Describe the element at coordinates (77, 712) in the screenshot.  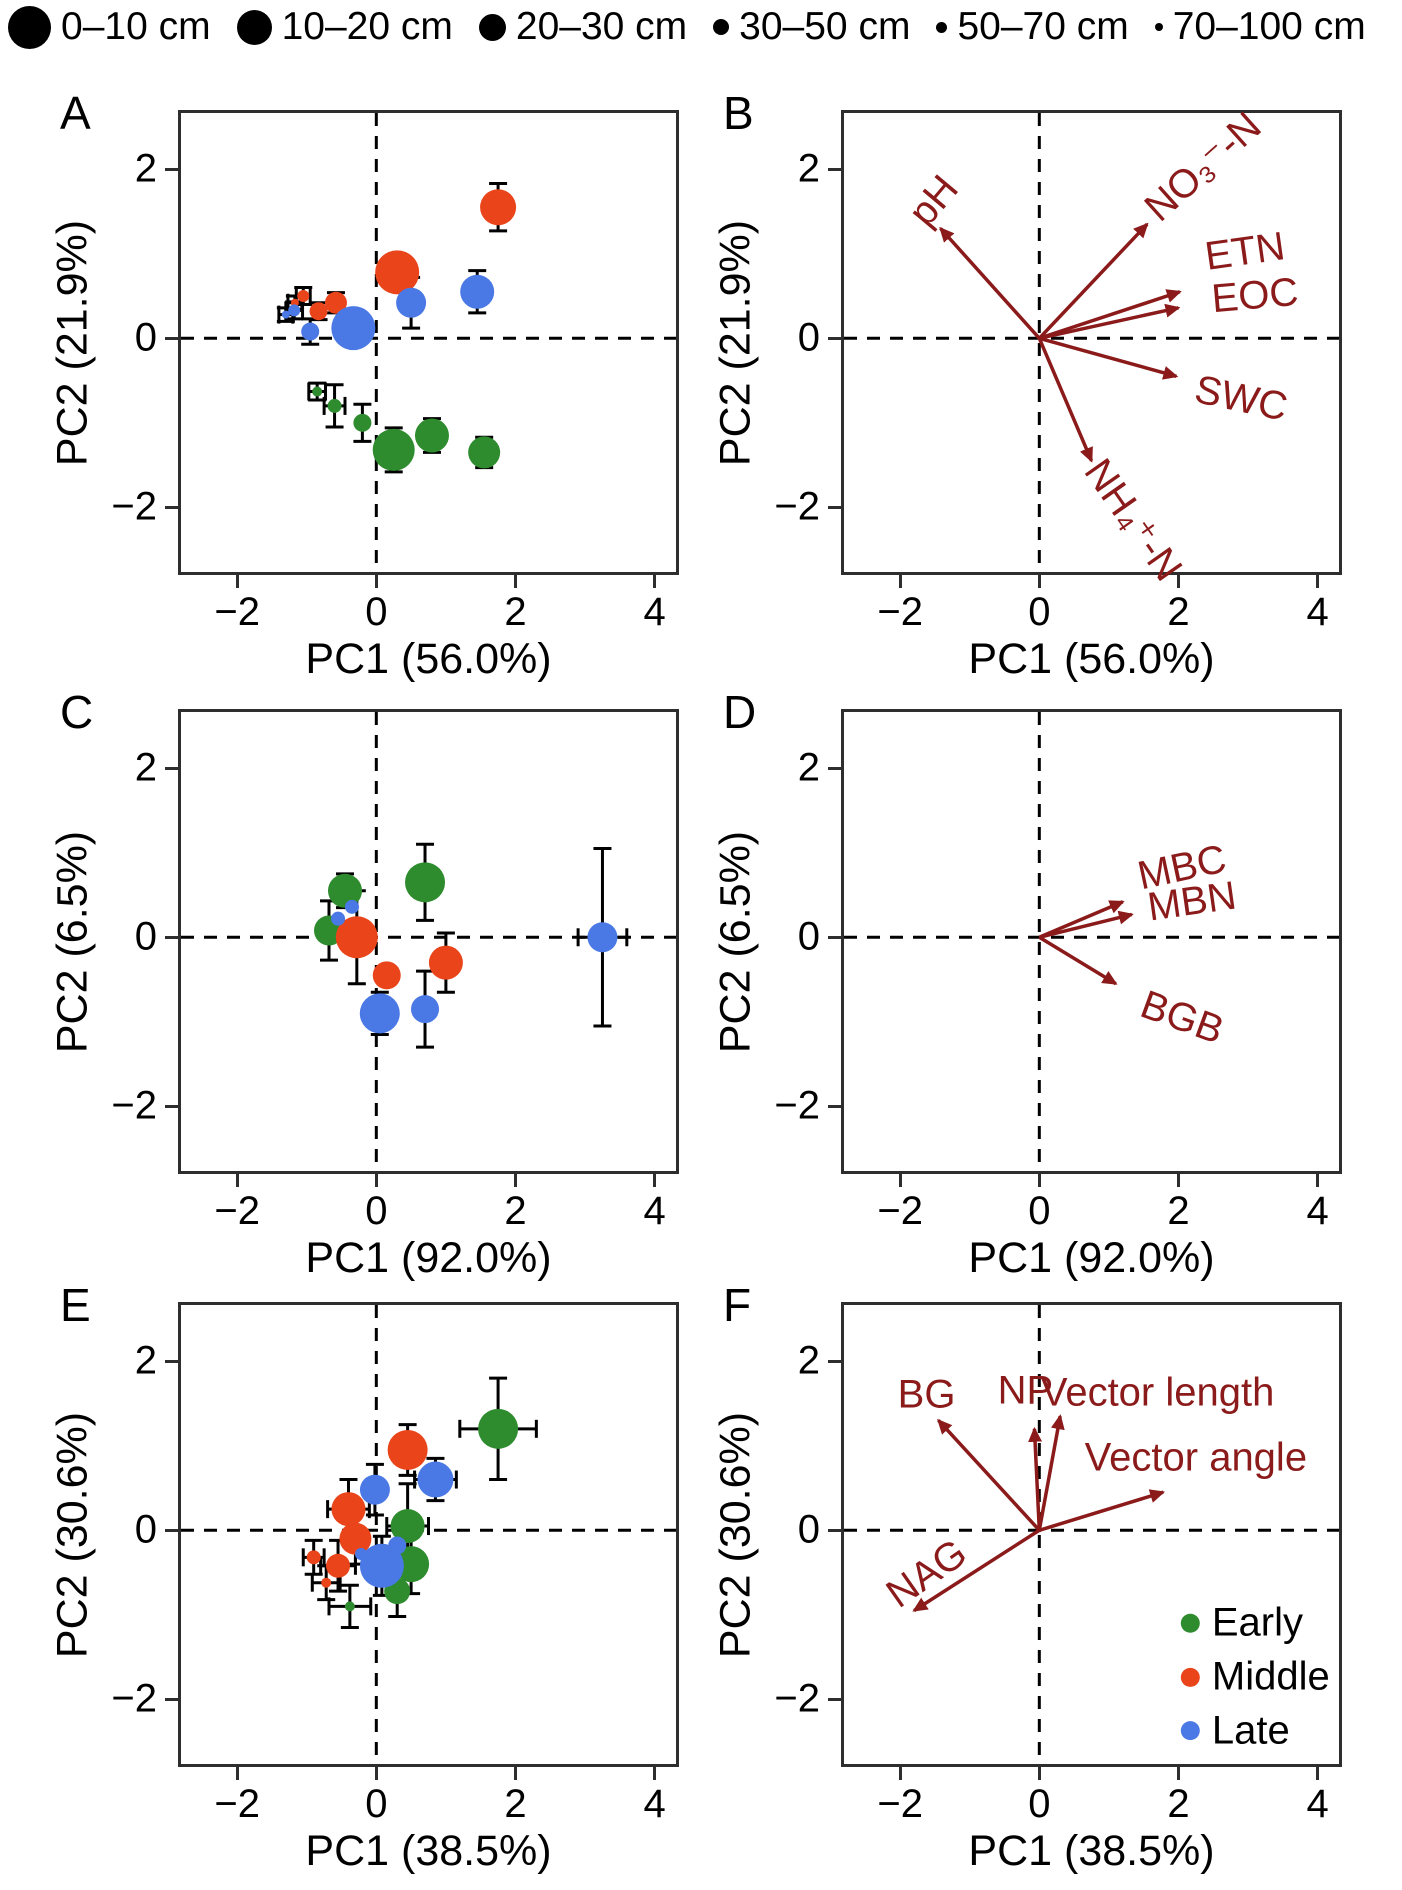
I see `panel-letter-c: C` at that location.